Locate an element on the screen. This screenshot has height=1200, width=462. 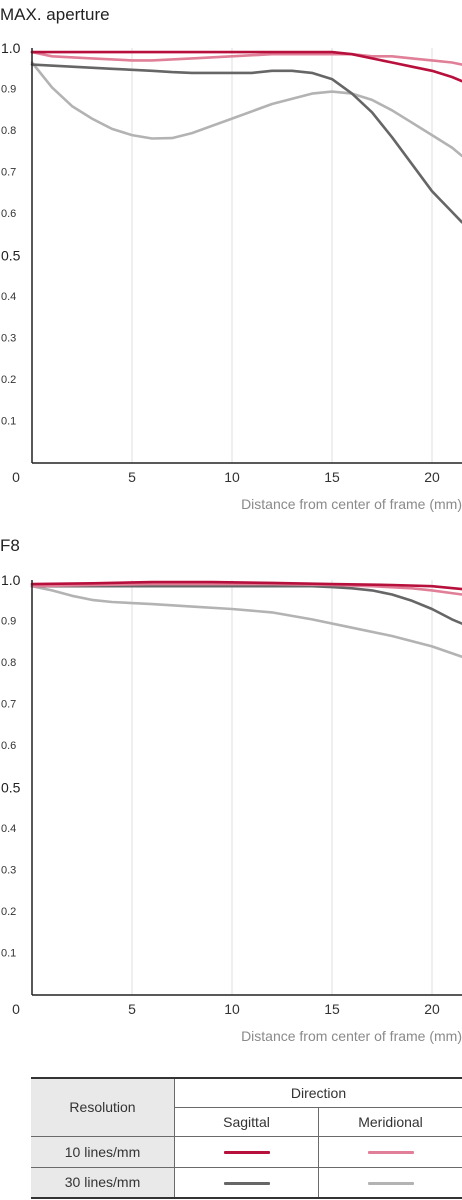
series-line-mer10 is located at coordinates (246, 58).